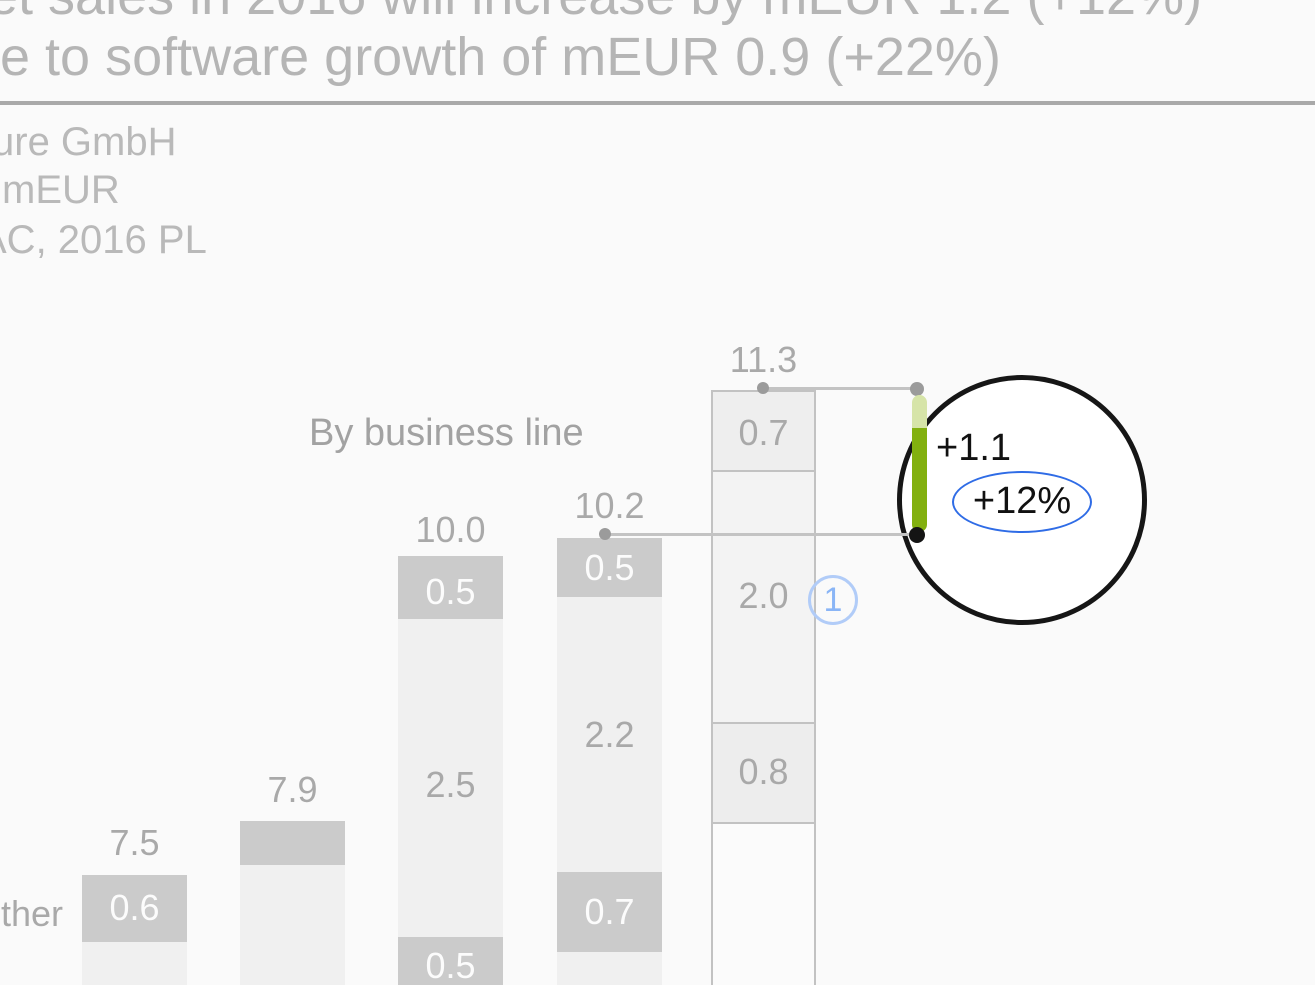 Image resolution: width=1315 pixels, height=985 pixels. Describe the element at coordinates (609, 505) in the screenshot. I see `total-label-bar4: 10.2` at that location.